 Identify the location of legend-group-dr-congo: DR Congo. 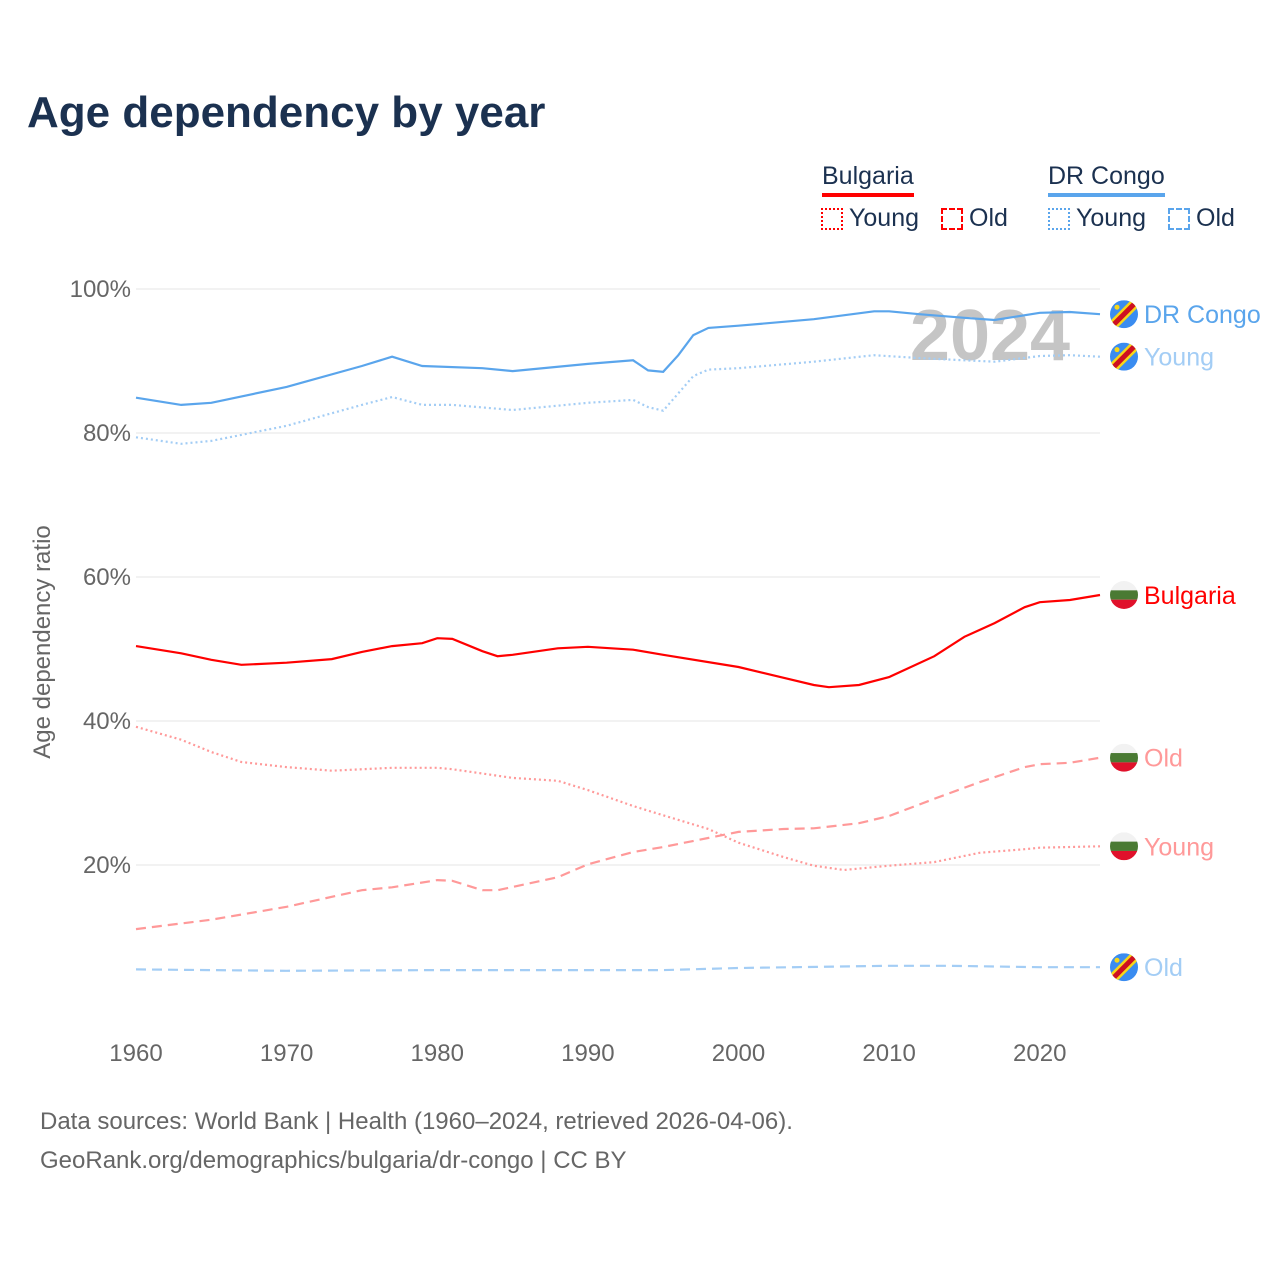
(1106, 179).